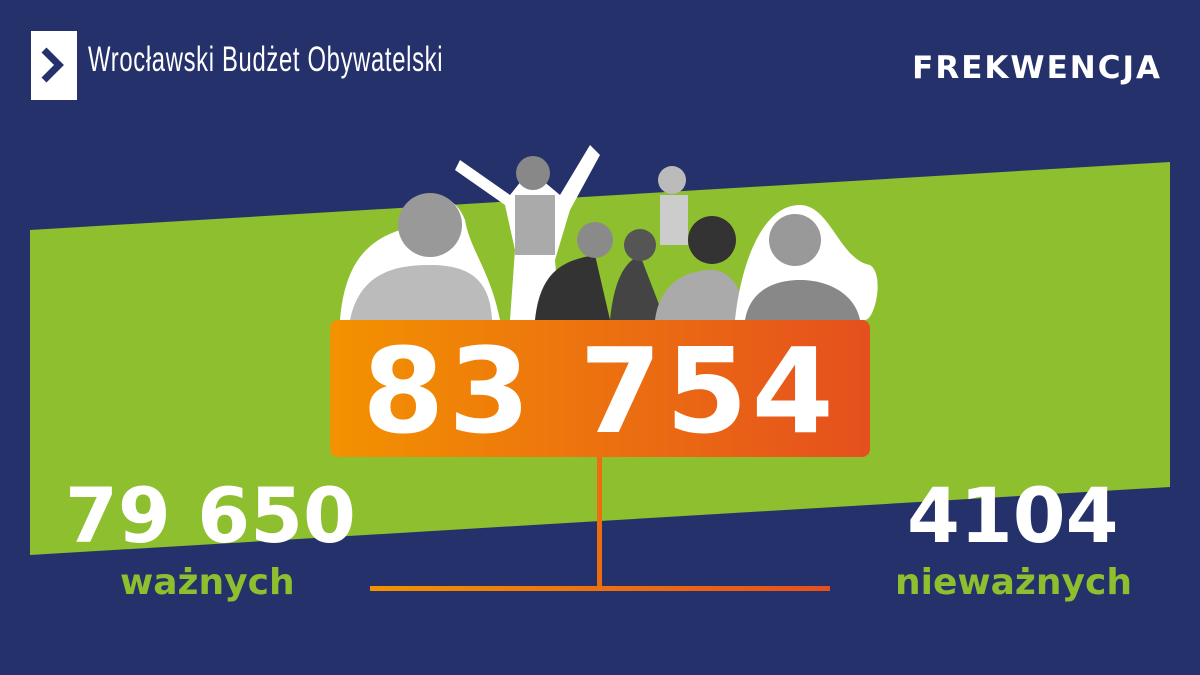 This screenshot has width=1200, height=675. I want to click on valid-votes-count: 79 650, so click(210, 515).